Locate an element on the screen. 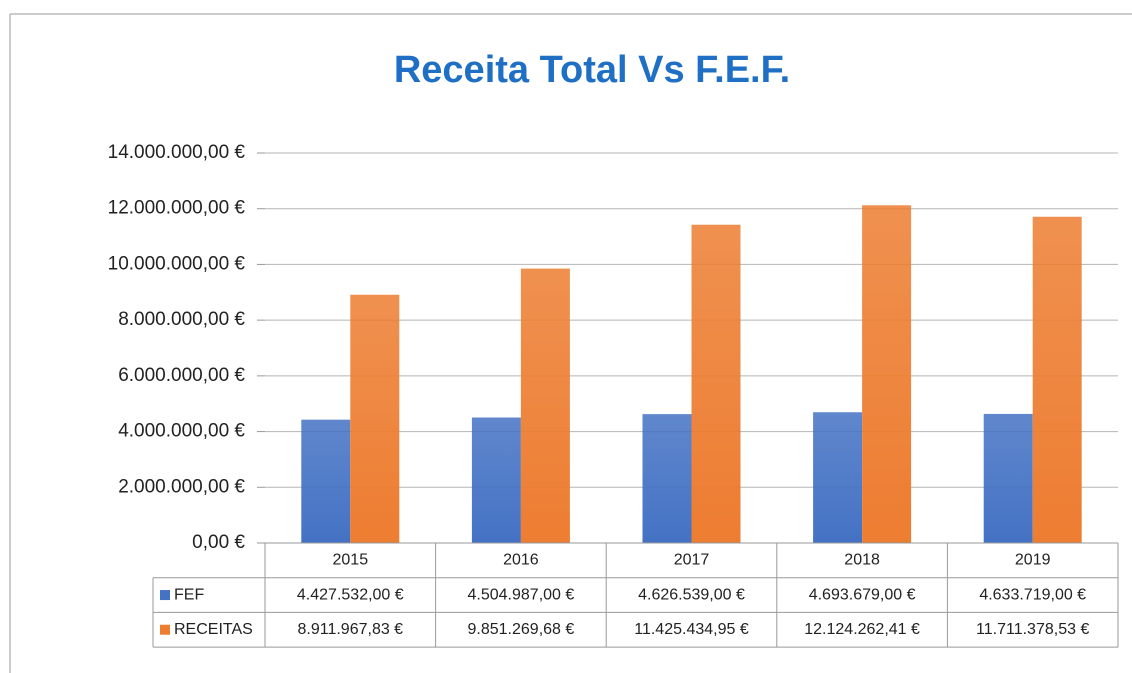  y-tick-label: 14.000.000,00 € is located at coordinates (177, 152).